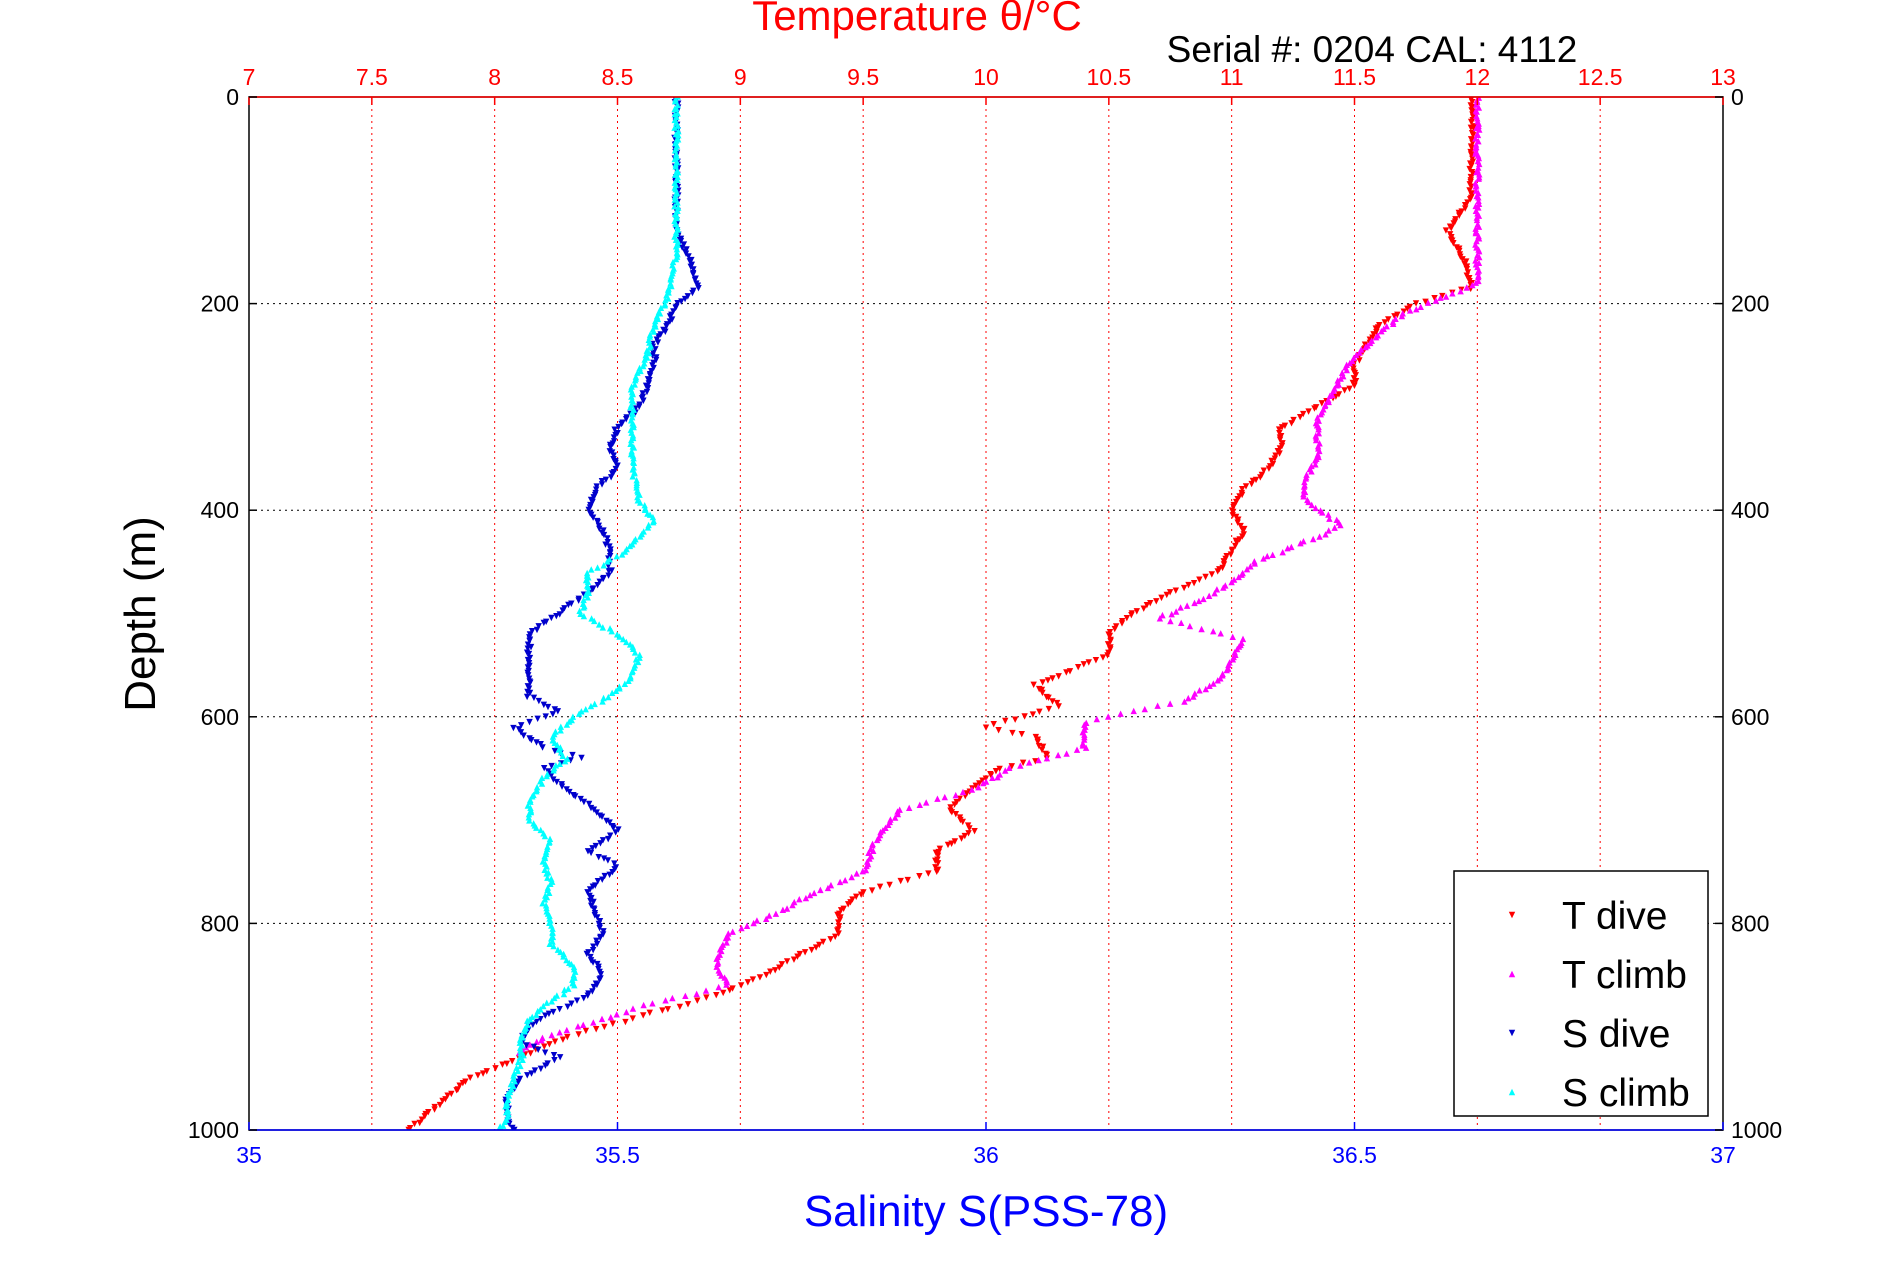 The width and height of the screenshot is (1891, 1262). I want to click on y-tick-label-left: 800, so click(220, 923).